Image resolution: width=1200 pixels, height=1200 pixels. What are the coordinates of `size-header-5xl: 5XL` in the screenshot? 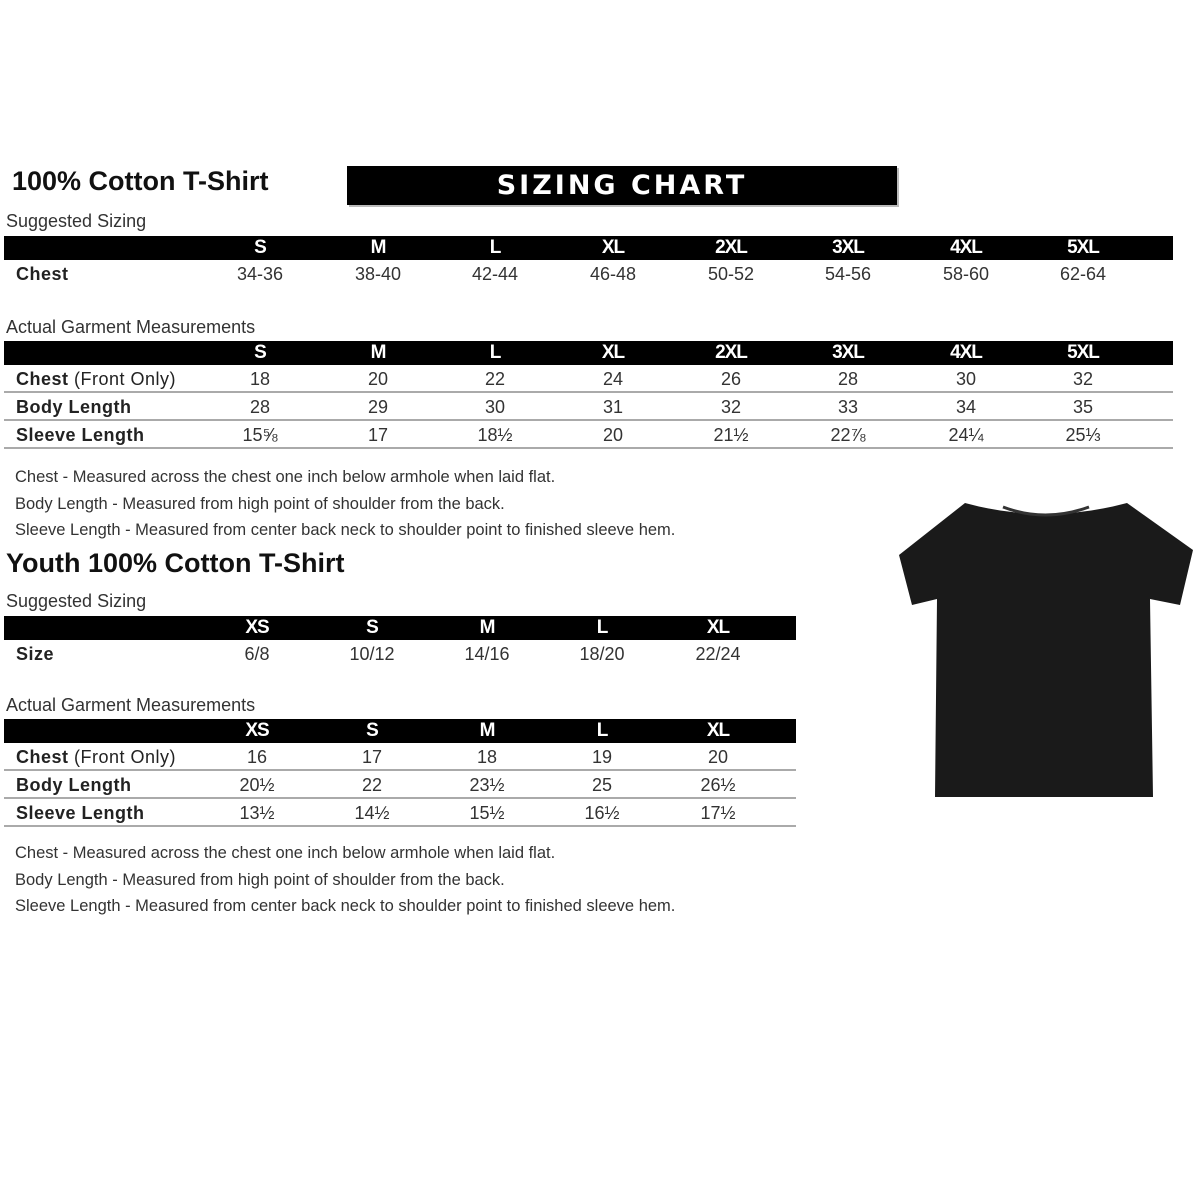 It's located at (1083, 352).